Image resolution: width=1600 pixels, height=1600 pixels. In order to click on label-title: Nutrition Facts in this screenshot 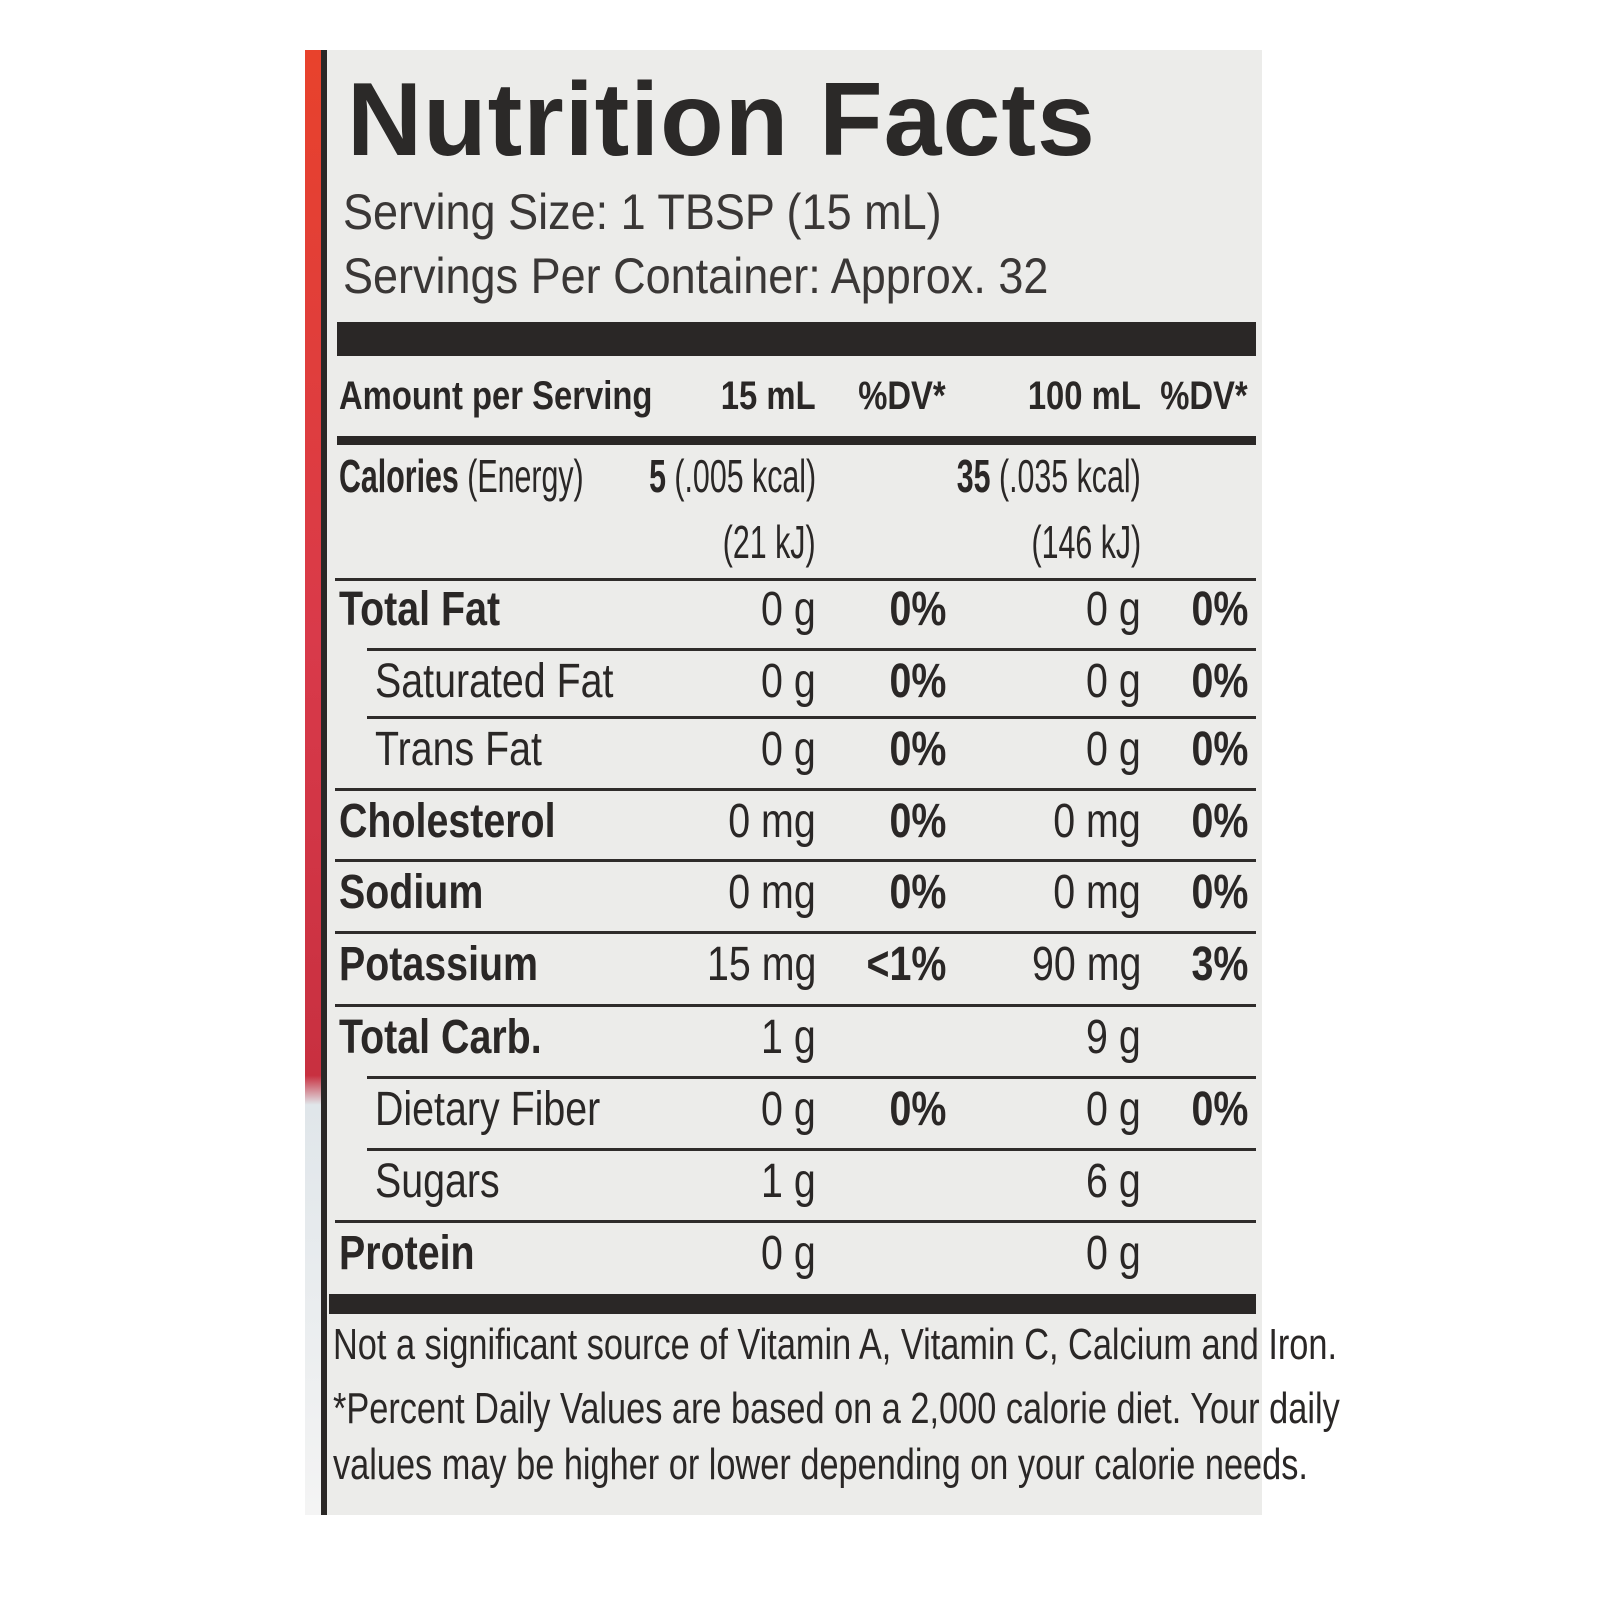, I will do `click(721, 120)`.